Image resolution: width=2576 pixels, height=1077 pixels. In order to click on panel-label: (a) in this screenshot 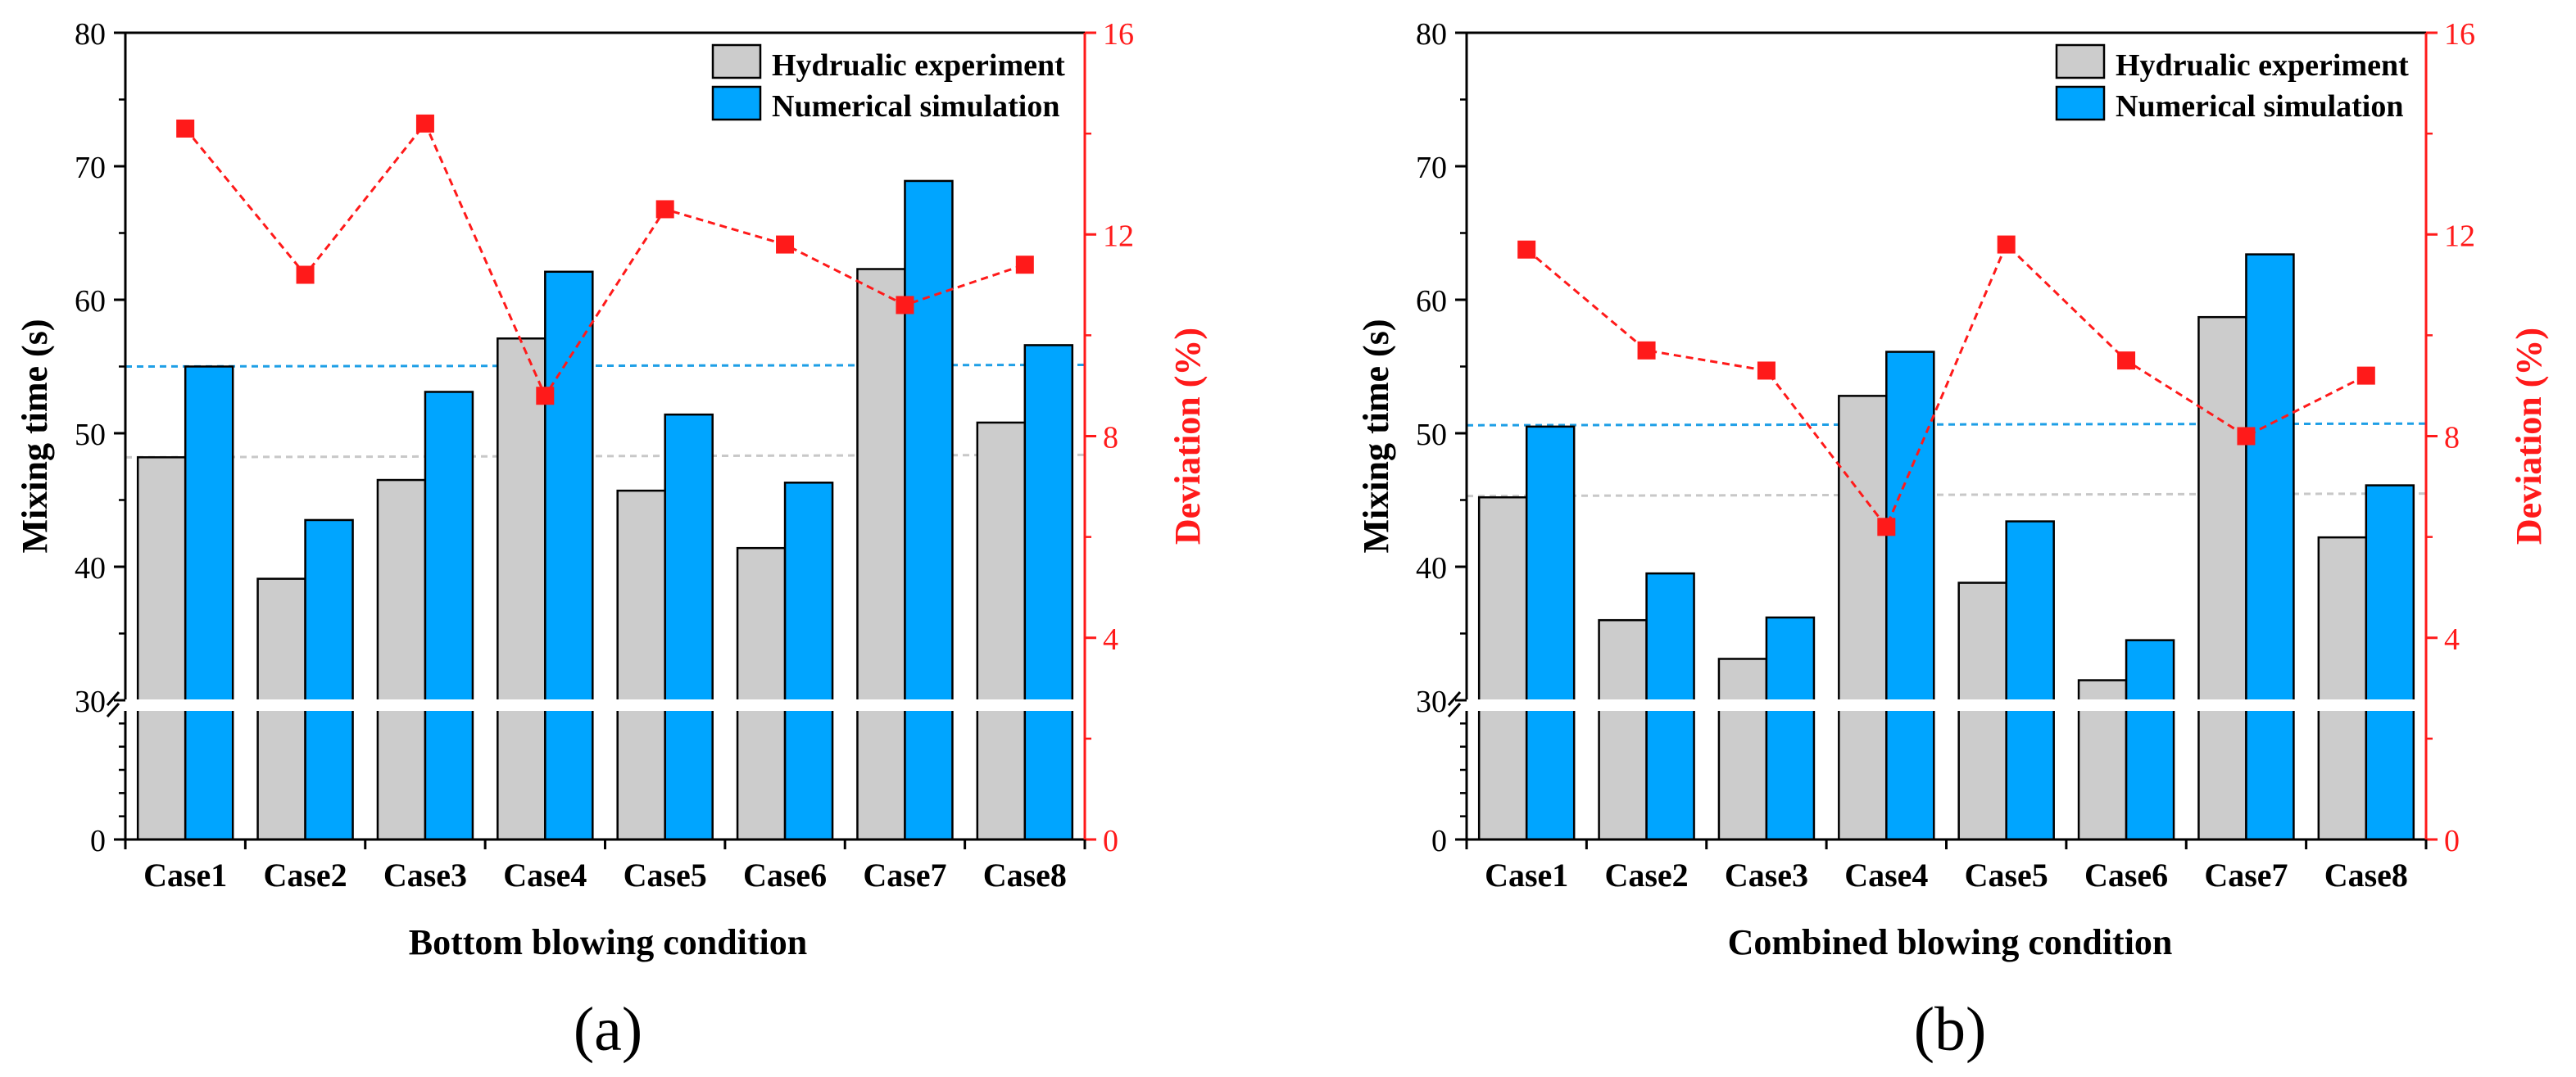, I will do `click(608, 1029)`.